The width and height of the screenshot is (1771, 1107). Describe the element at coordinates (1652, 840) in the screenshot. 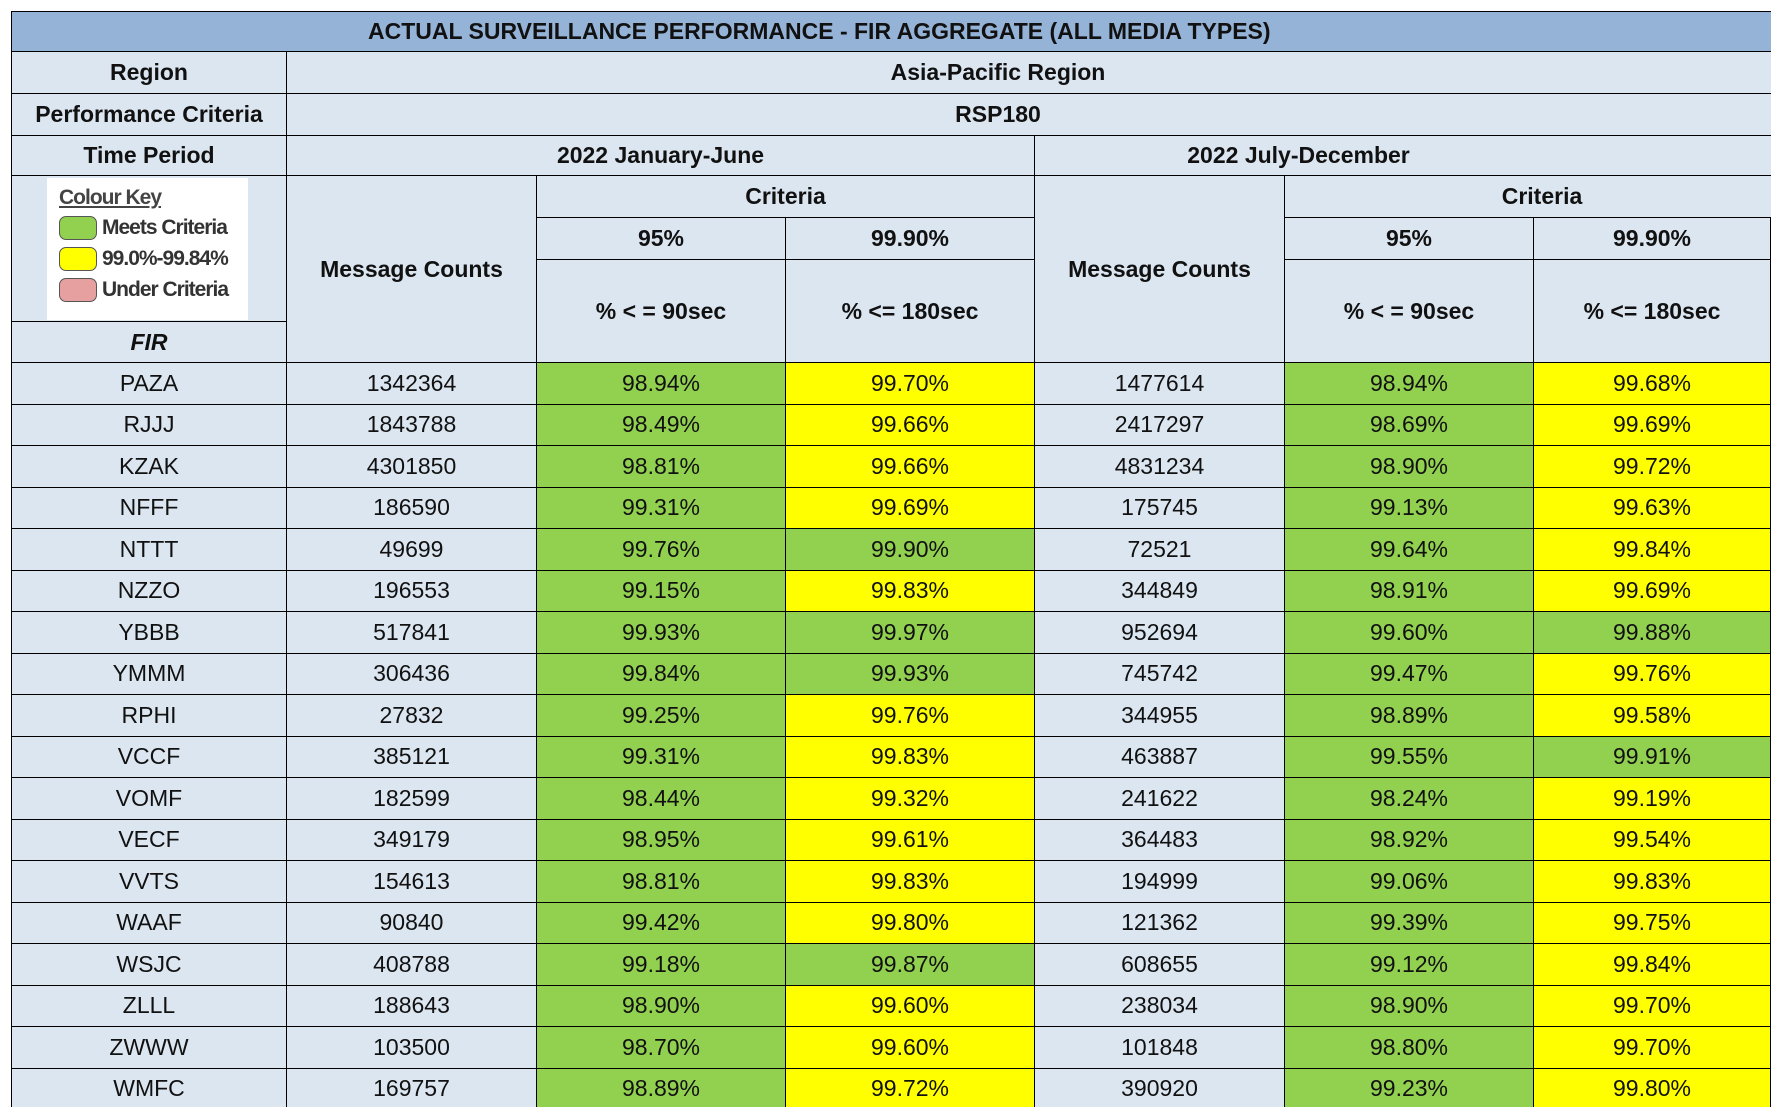

I see `percent-cell: 99.54%` at that location.